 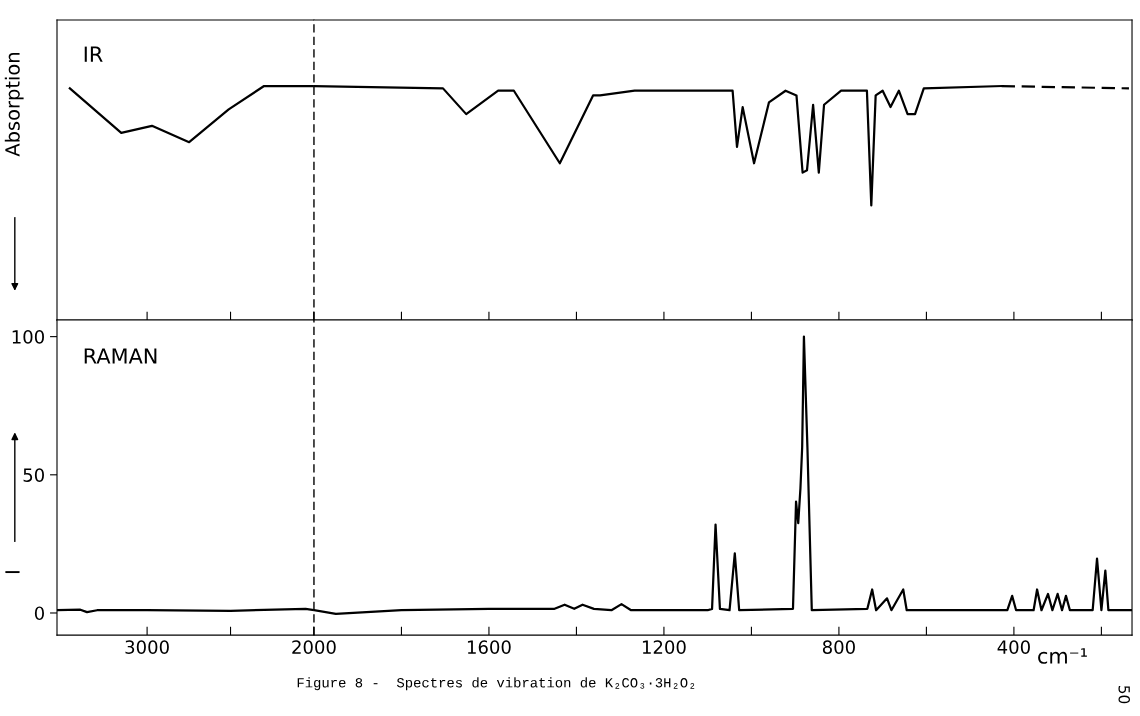 I want to click on x-tick-label: 800, so click(x=838, y=647).